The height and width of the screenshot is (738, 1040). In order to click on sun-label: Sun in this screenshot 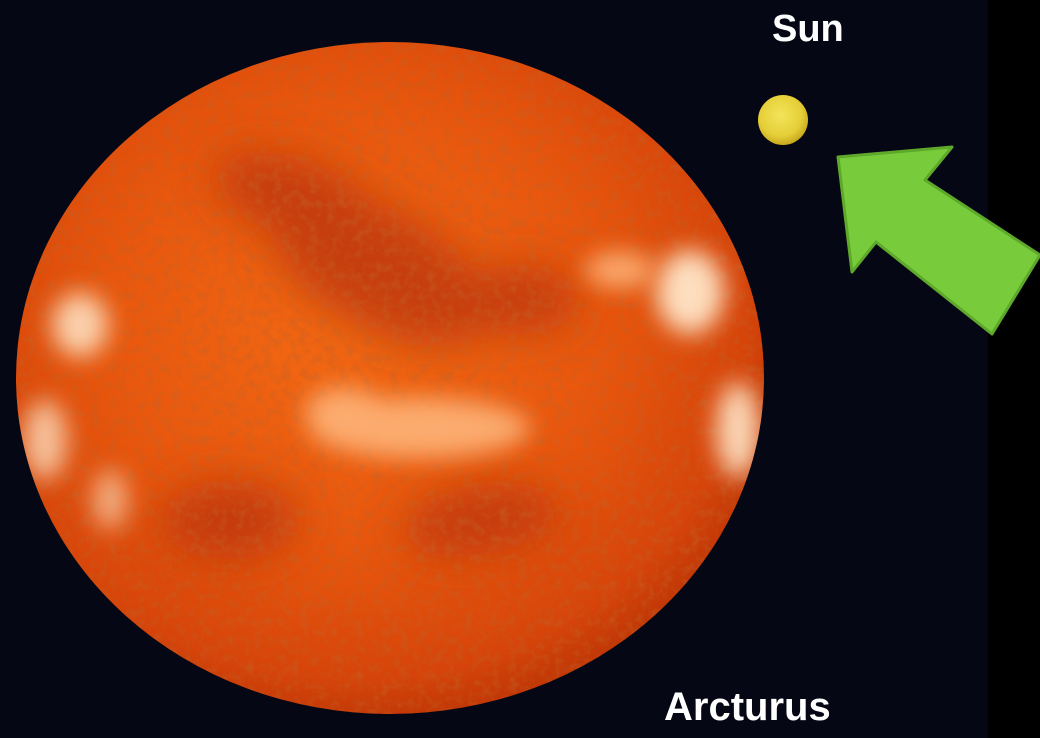, I will do `click(808, 29)`.